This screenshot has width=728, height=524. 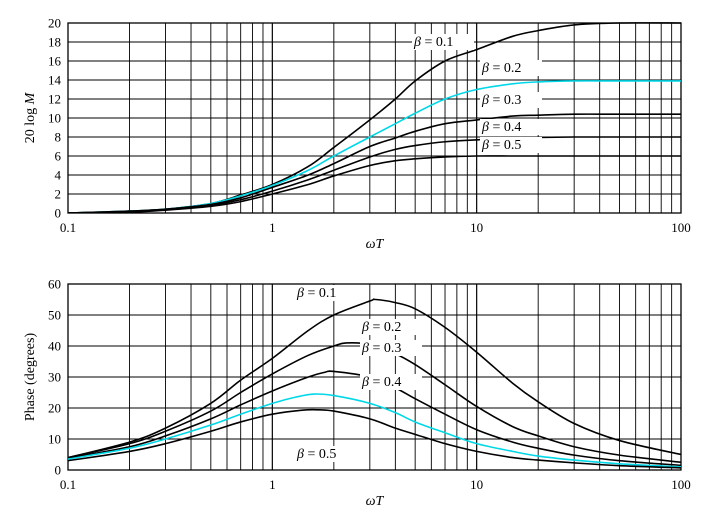 I want to click on series-line-beta-0.4, so click(x=374, y=430).